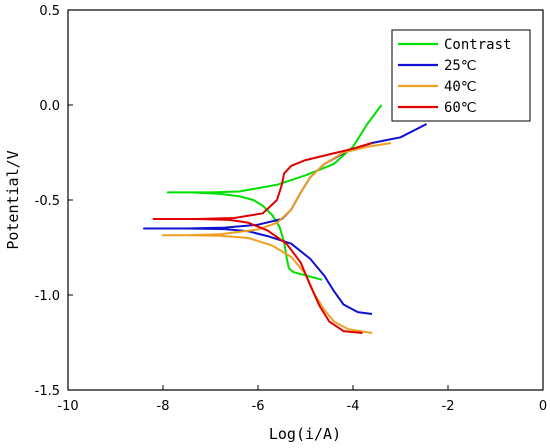  I want to click on legend-label: 60℃, so click(460, 108).